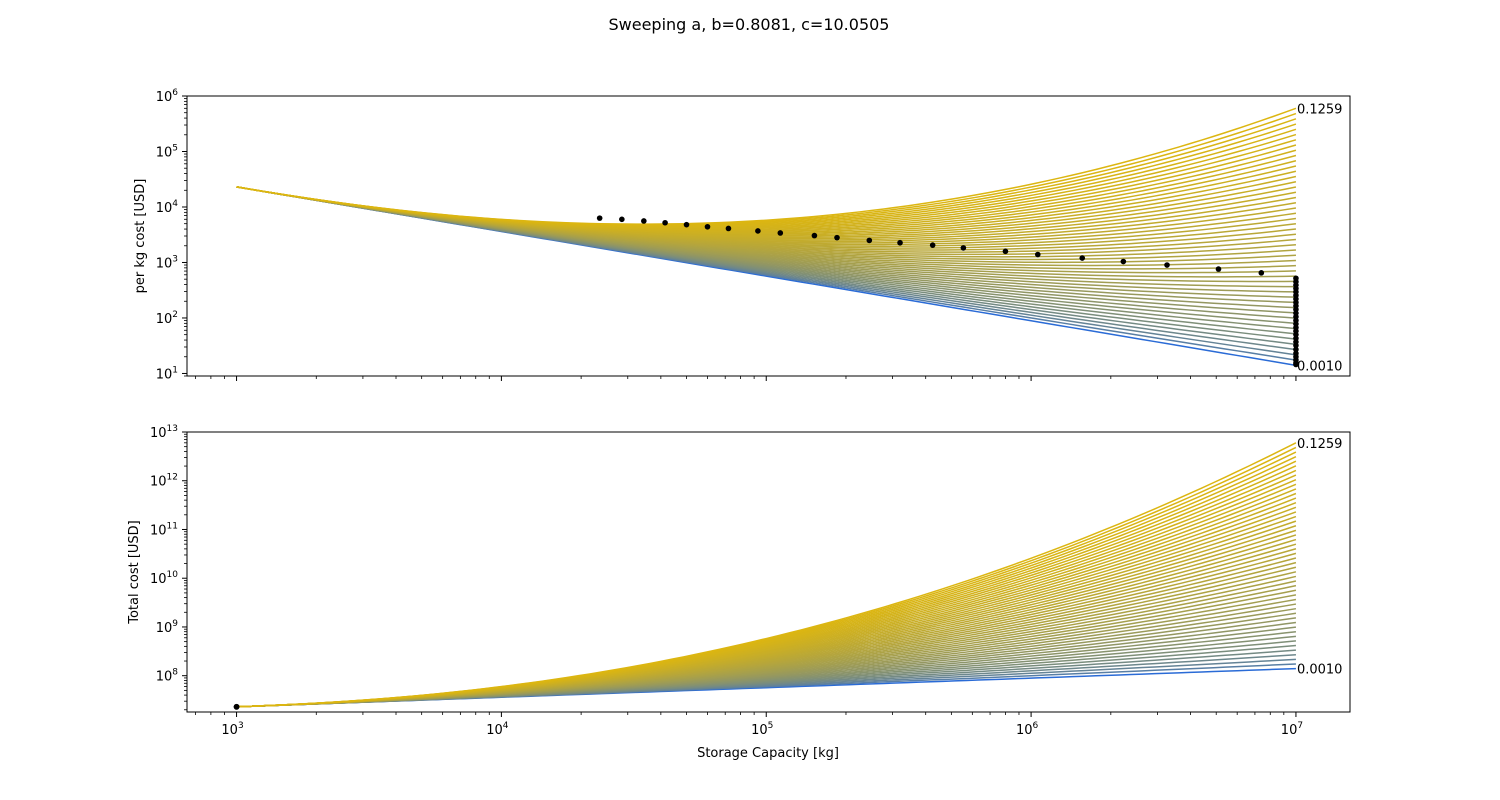  What do you see at coordinates (746, 378) in the screenshot?
I see `x-ticks` at bounding box center [746, 378].